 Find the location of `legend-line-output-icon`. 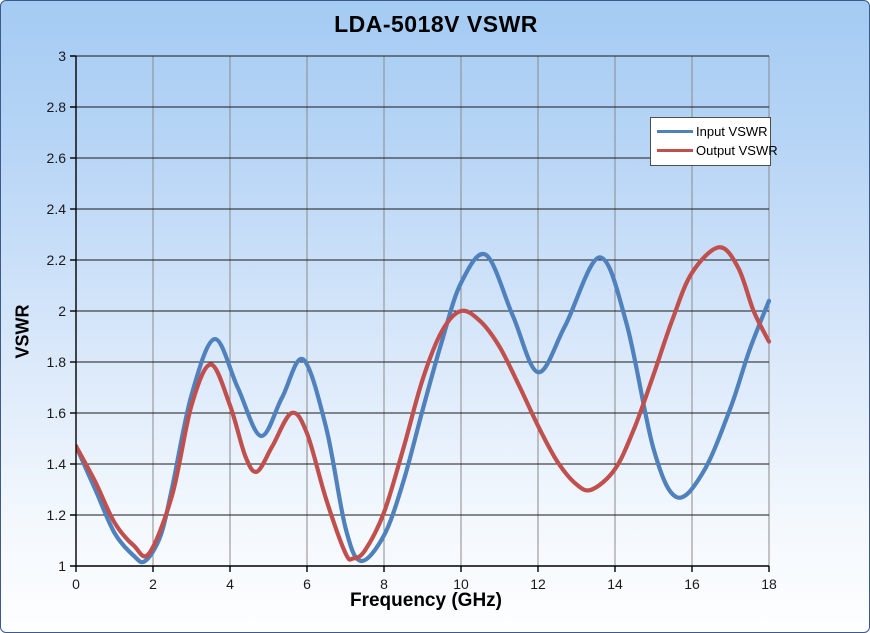

legend-line-output-icon is located at coordinates (675, 150).